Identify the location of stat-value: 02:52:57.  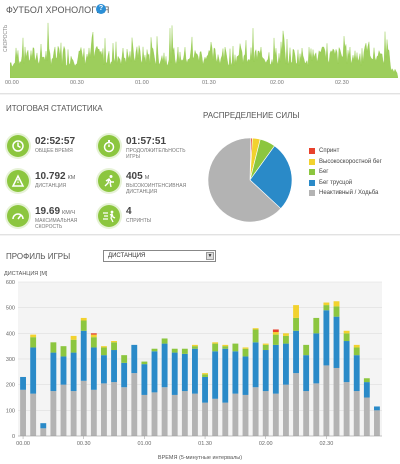
(55, 141).